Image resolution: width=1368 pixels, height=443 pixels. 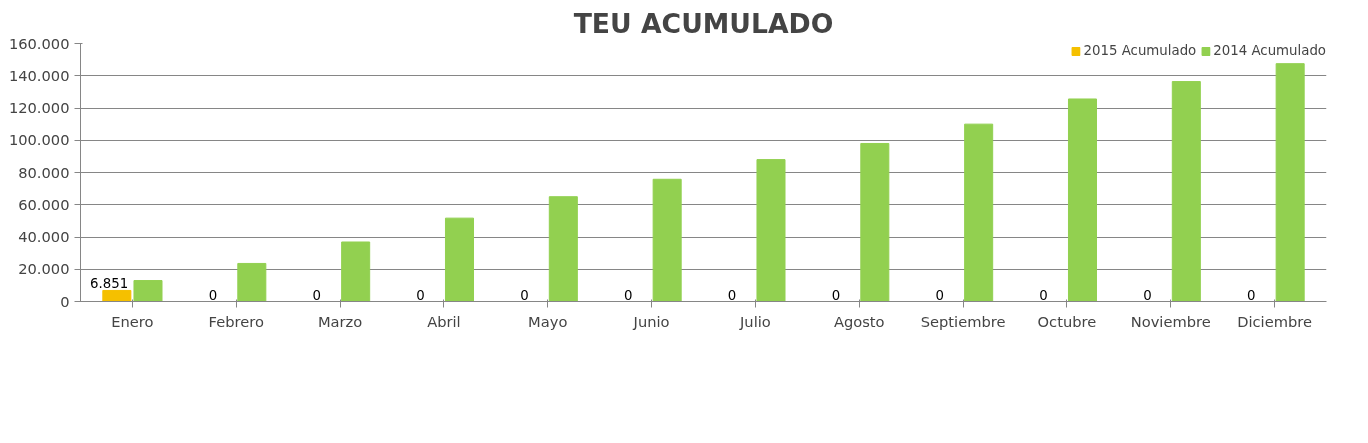 I want to click on x-tick-label: Febrero, so click(x=236, y=321).